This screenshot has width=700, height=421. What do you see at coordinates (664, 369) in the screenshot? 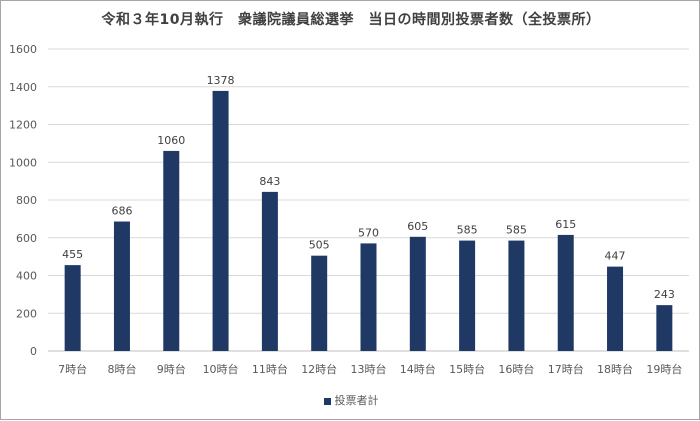
I see `x-tick-label: 19時台` at bounding box center [664, 369].